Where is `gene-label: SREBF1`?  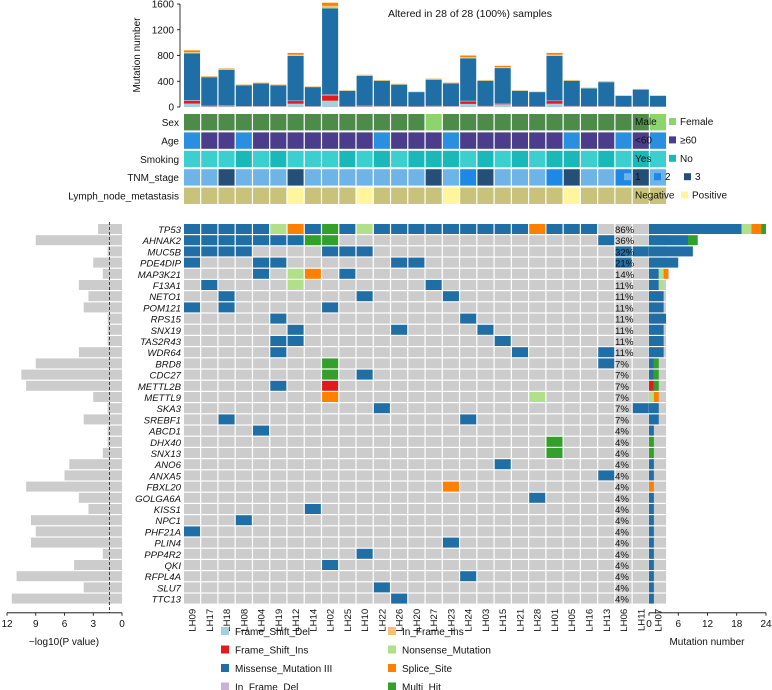 gene-label: SREBF1 is located at coordinates (162, 420).